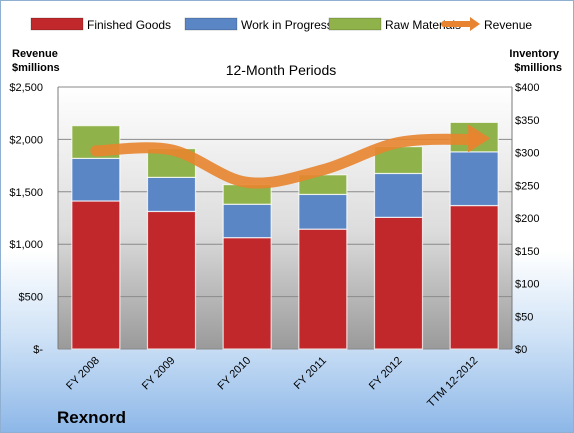 The width and height of the screenshot is (574, 433). I want to click on left-axis-title-line-2: $millions, so click(36, 68).